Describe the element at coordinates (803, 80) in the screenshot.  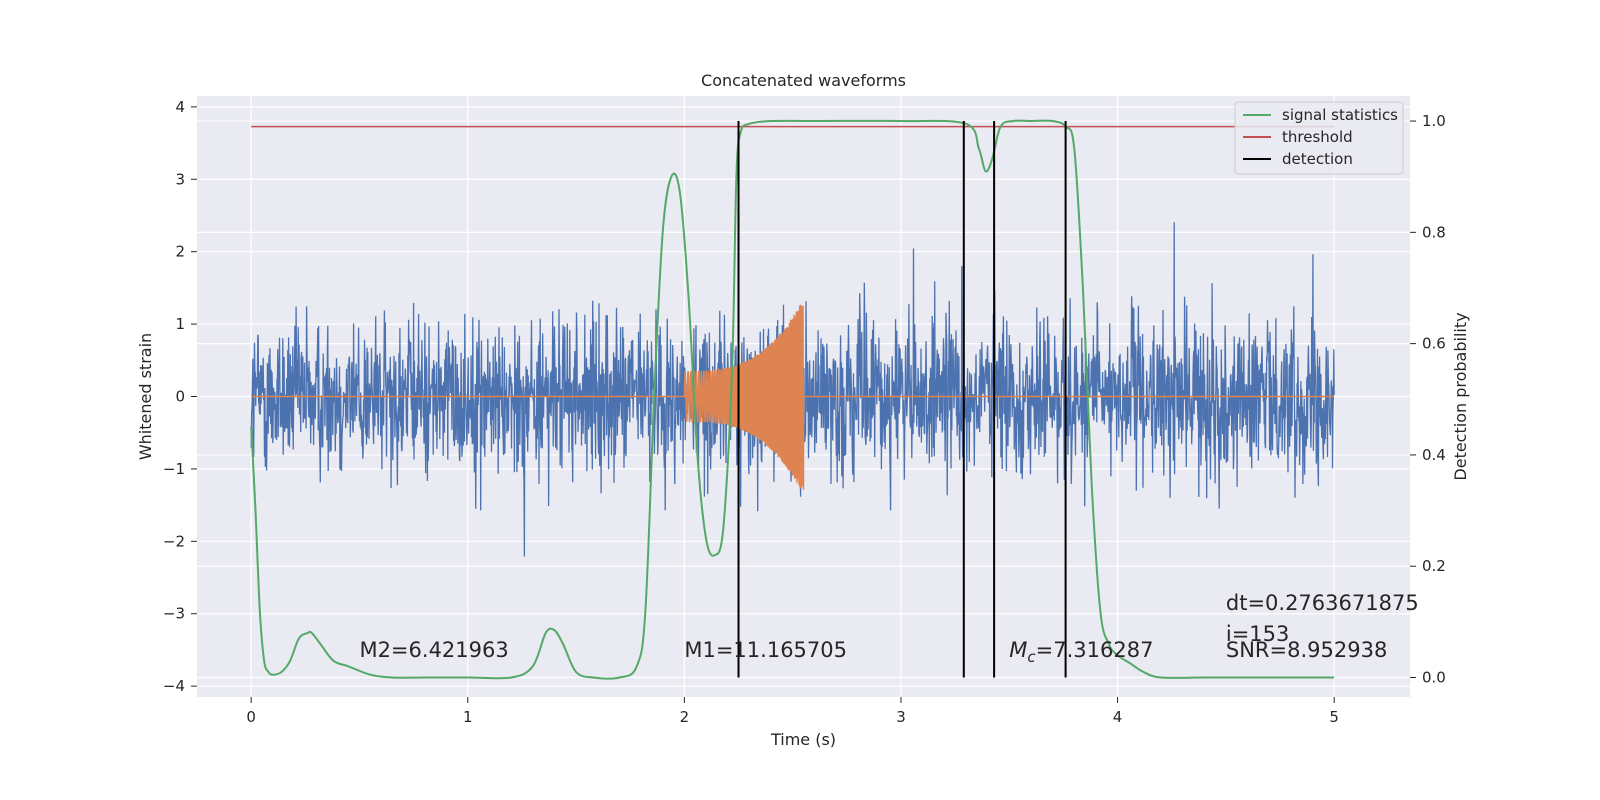
I see `chart-title: Concatenated waveforms` at that location.